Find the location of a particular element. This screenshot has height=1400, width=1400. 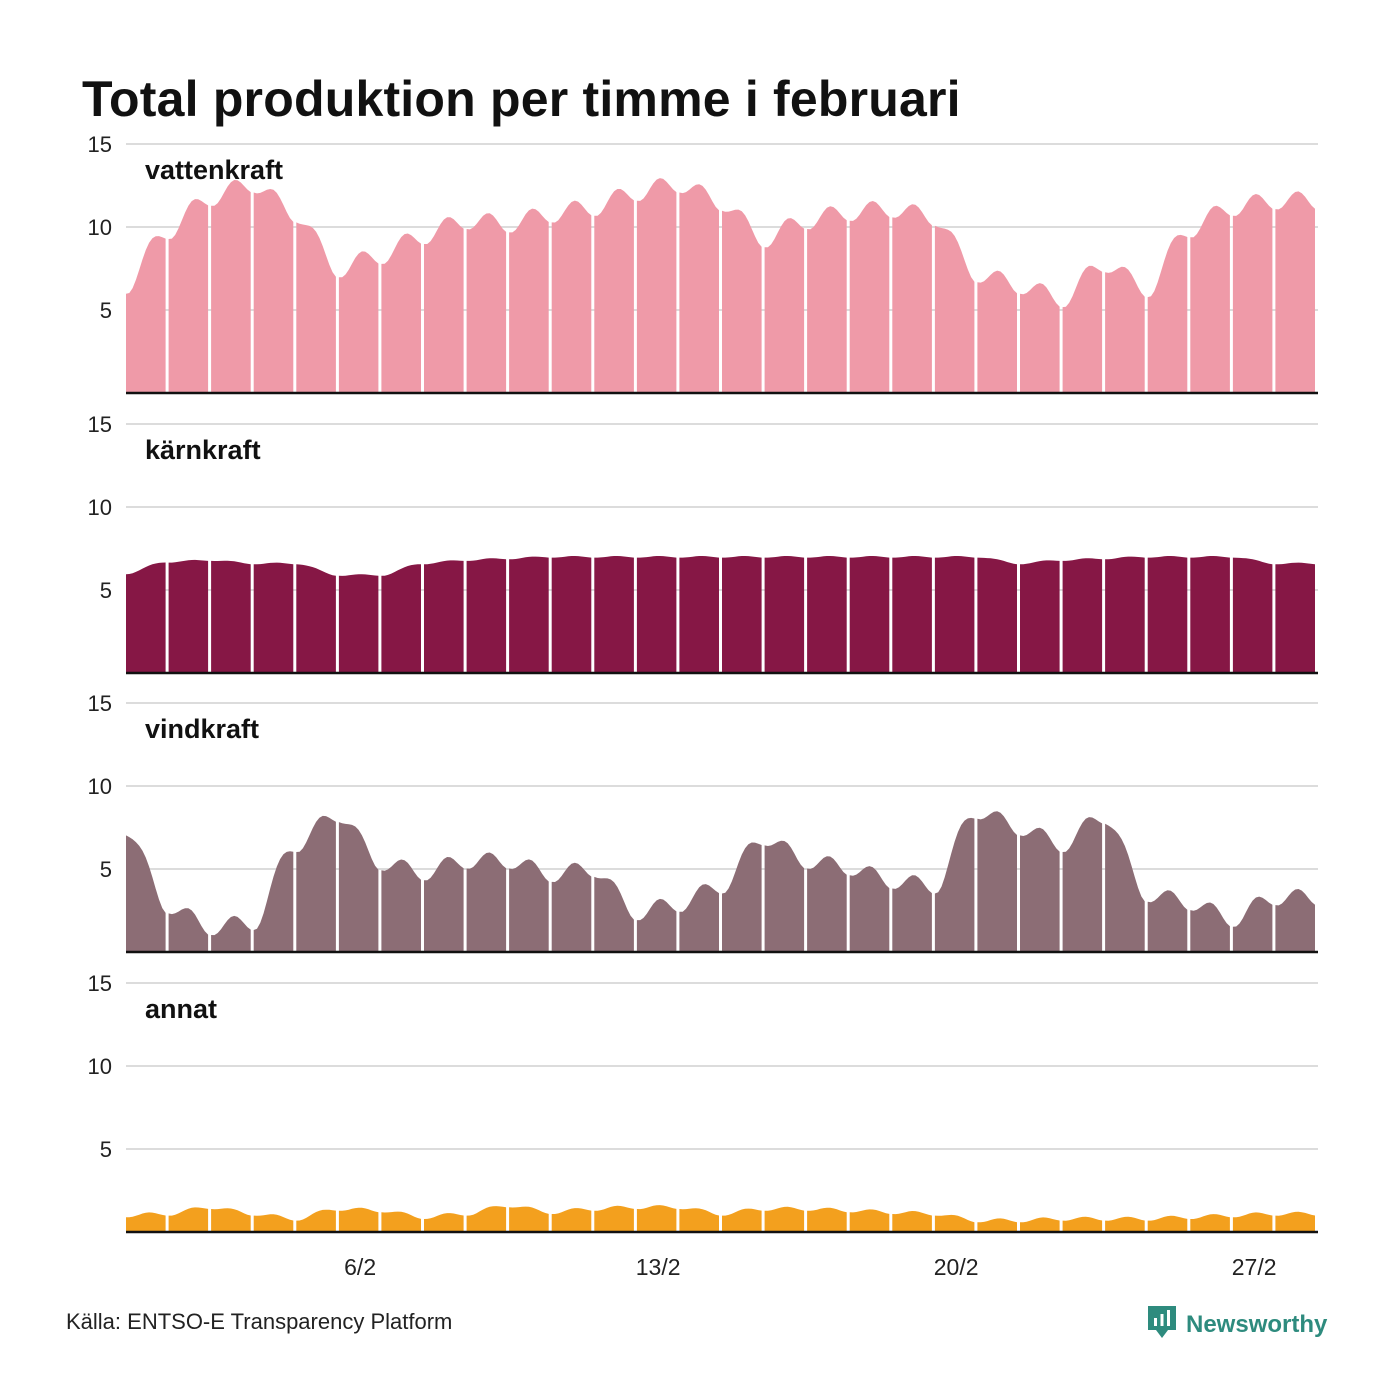

panel-label-vattenkraft: vattenkraft is located at coordinates (214, 170).